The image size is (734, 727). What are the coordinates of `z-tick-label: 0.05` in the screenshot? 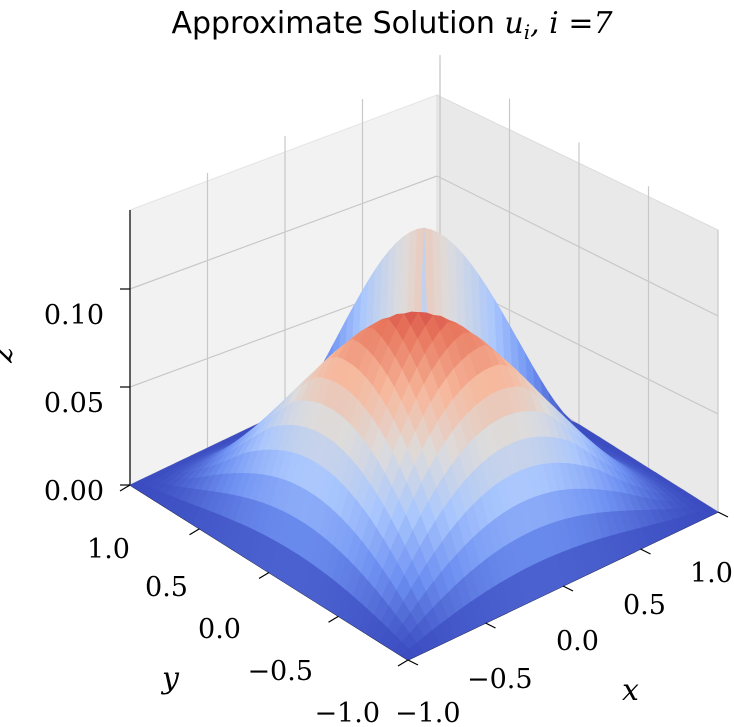 It's located at (74, 403).